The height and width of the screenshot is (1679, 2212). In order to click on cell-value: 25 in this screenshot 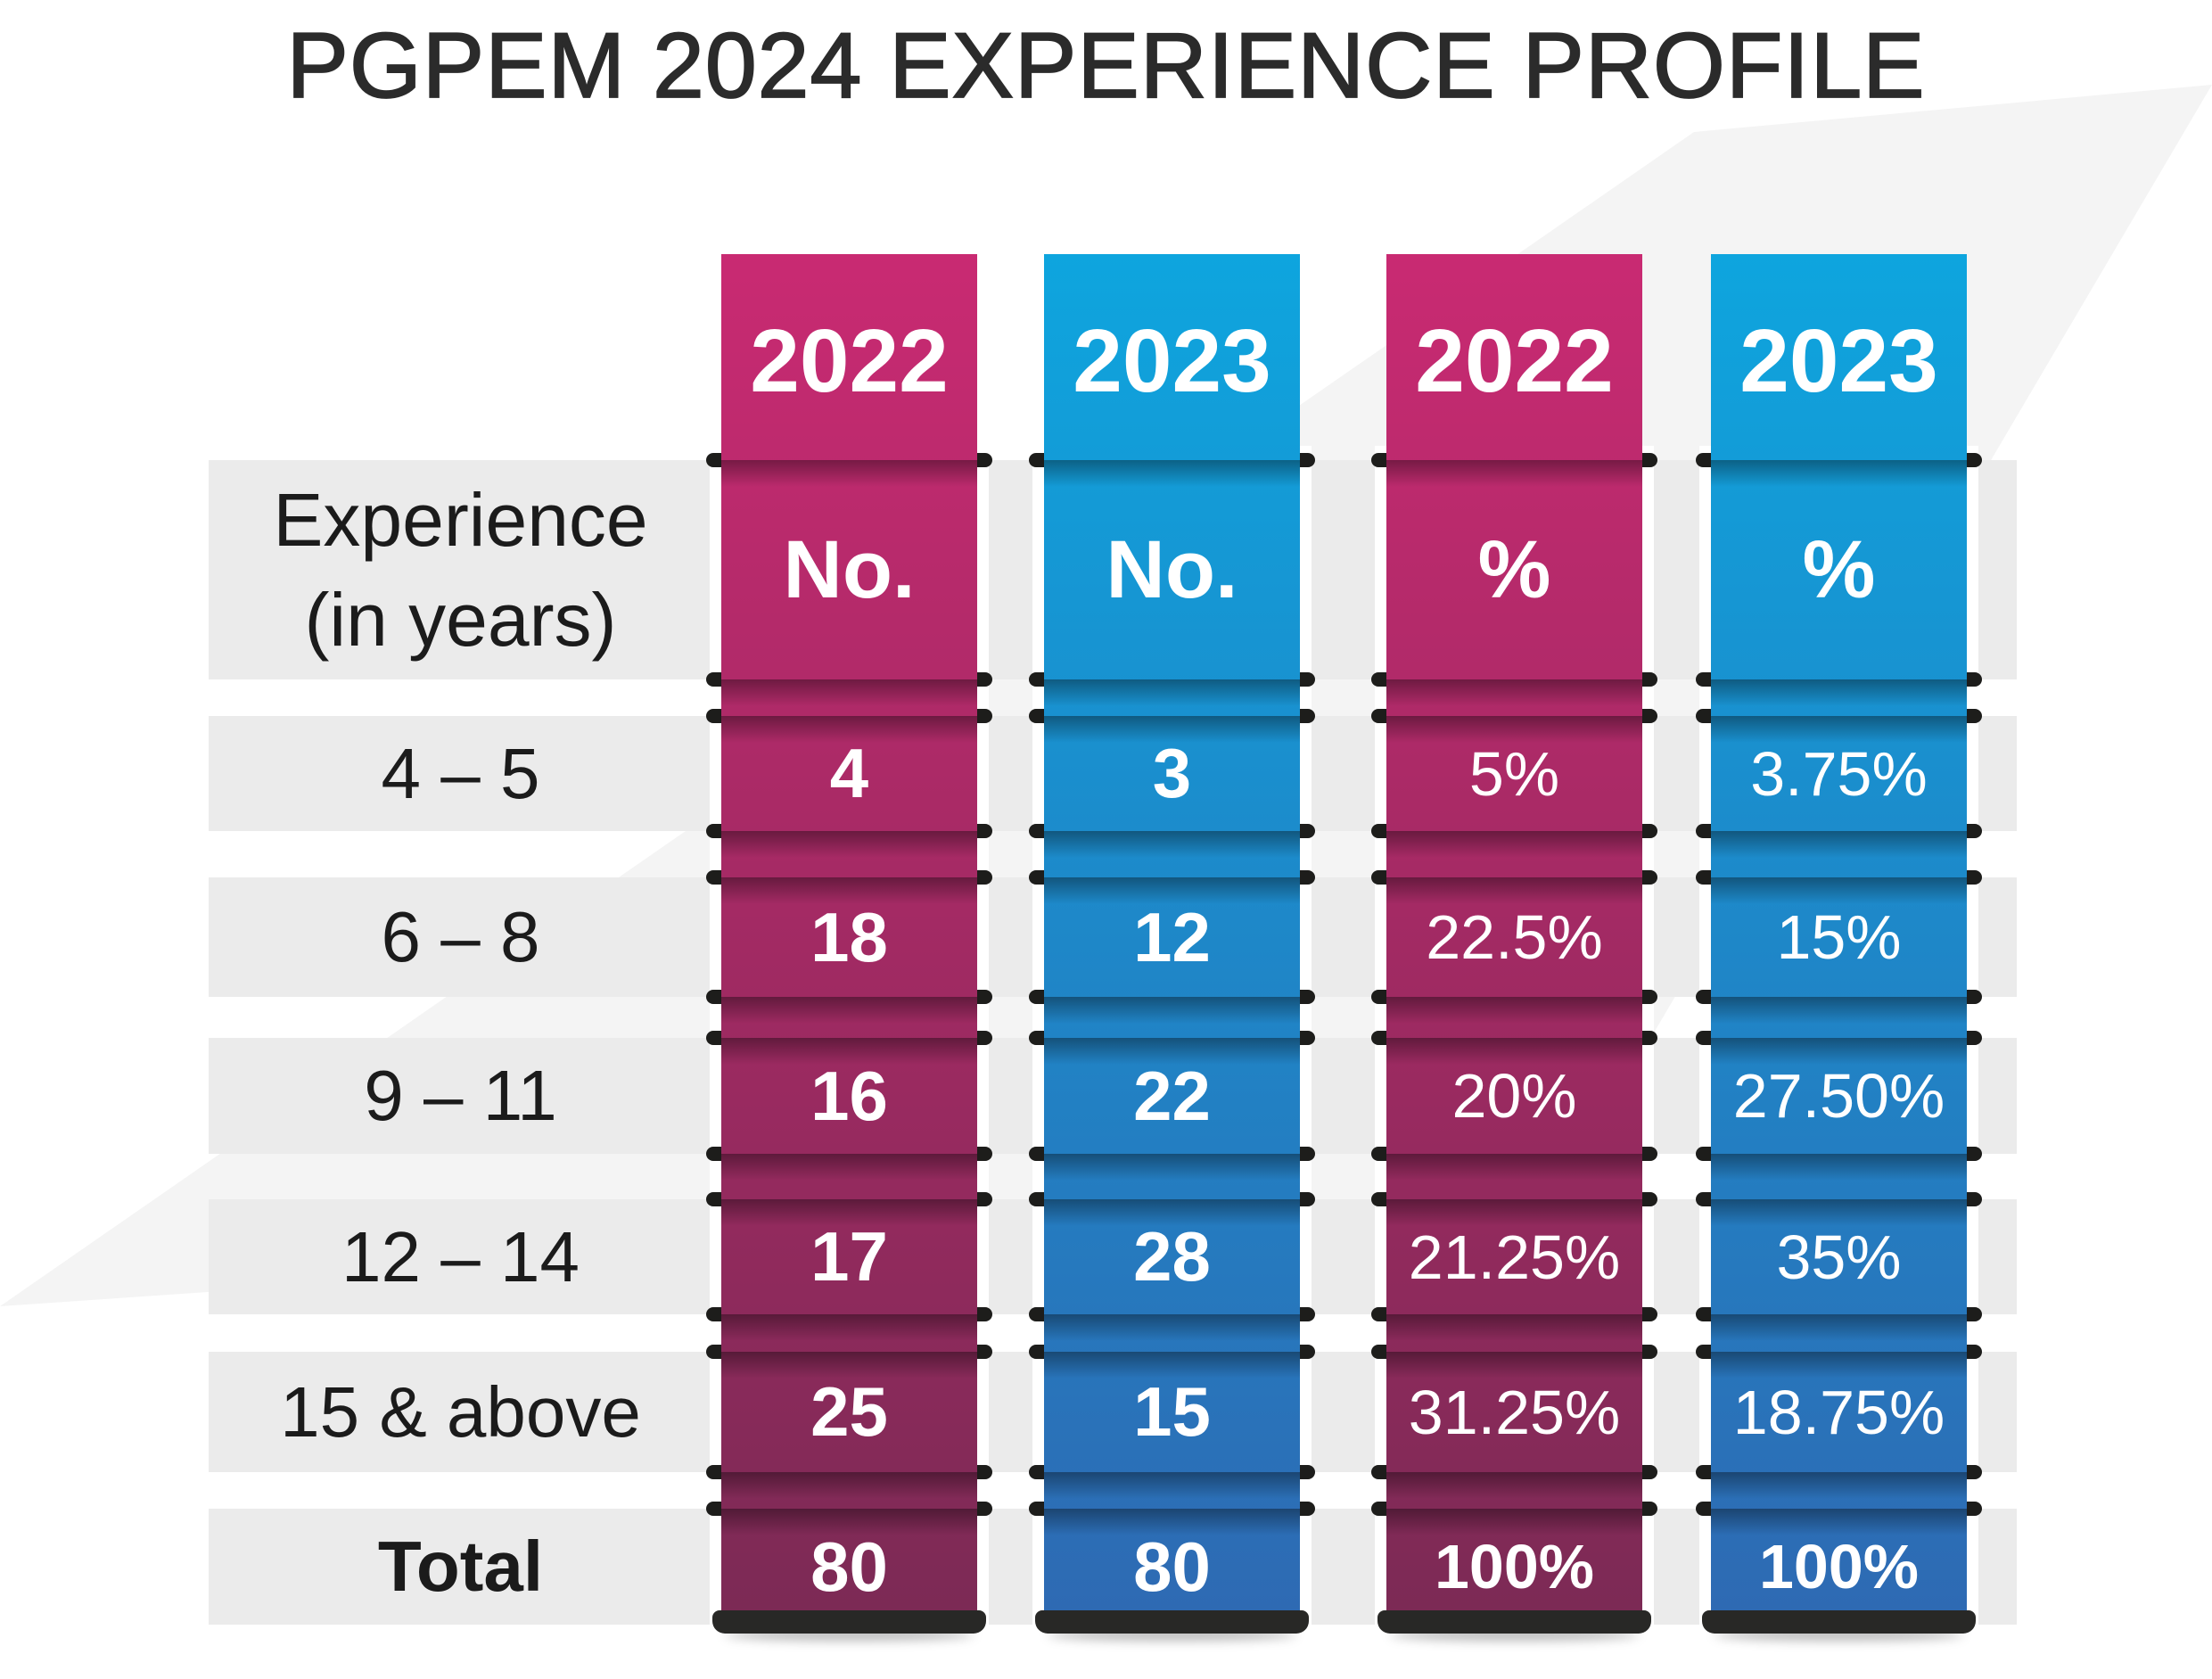, I will do `click(849, 1411)`.